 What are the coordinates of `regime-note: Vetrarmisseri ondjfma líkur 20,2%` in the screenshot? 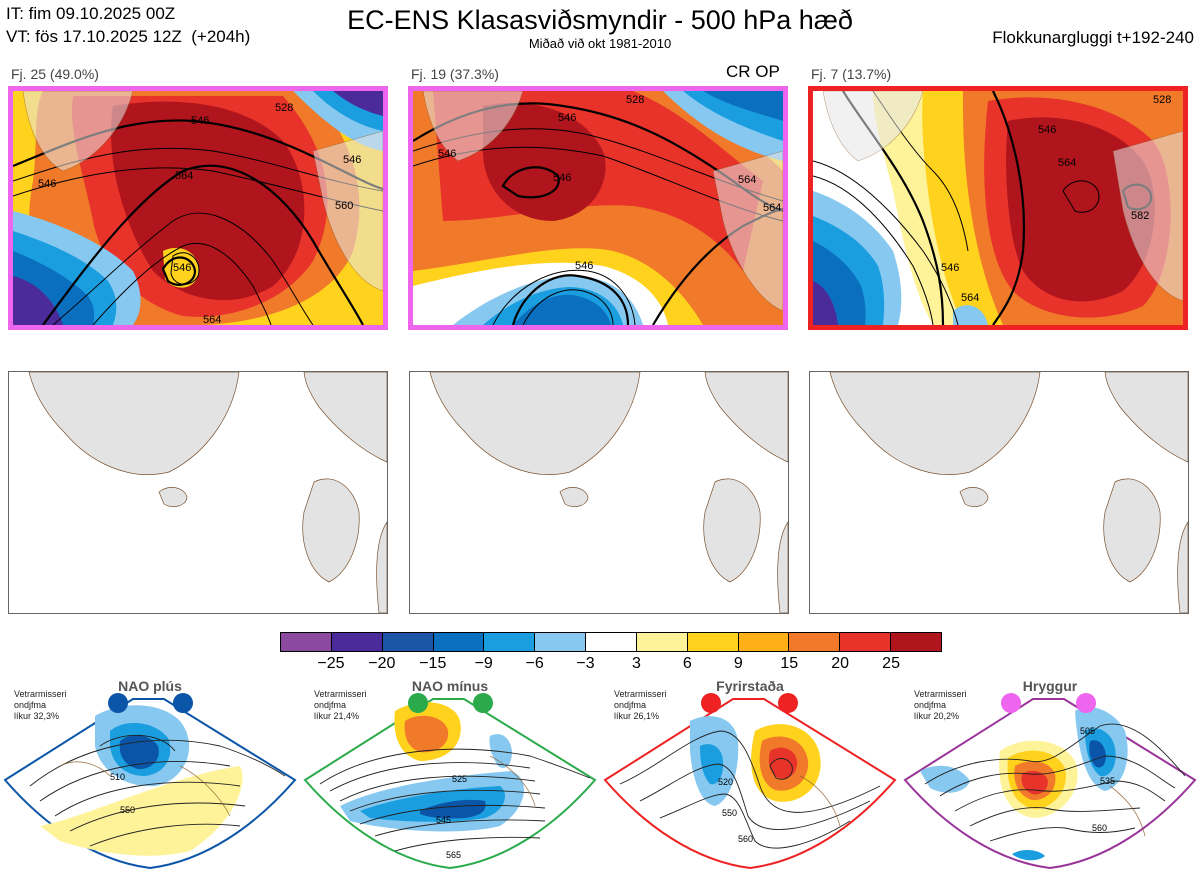 It's located at (940, 705).